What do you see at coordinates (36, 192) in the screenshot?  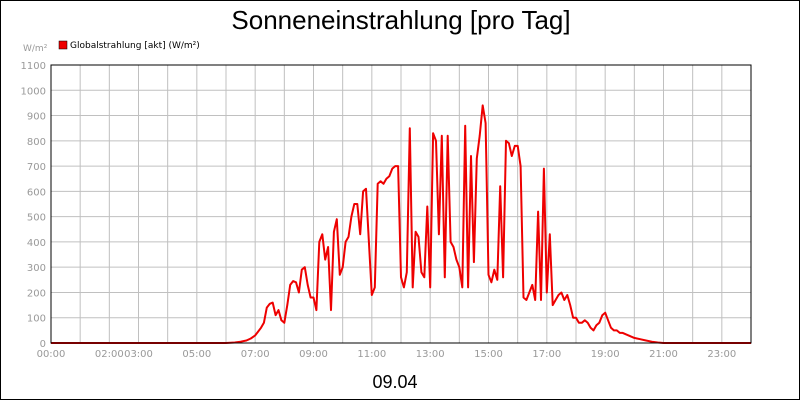 I see `y-tick-label: 600` at bounding box center [36, 192].